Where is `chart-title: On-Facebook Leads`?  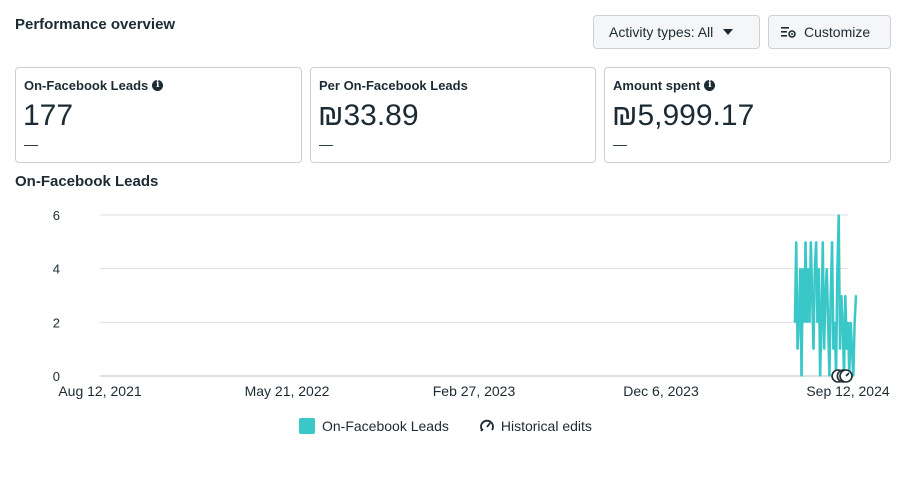 chart-title: On-Facebook Leads is located at coordinates (87, 181).